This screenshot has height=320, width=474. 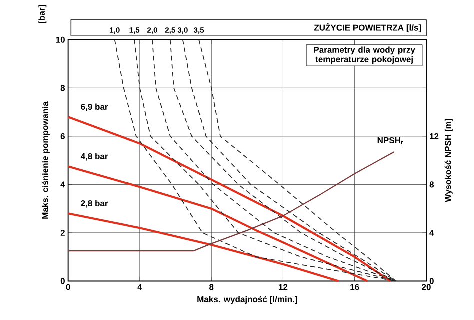 I want to click on annotation: Parametry dla wody przy temperaturze pokojowej, so click(x=365, y=55).